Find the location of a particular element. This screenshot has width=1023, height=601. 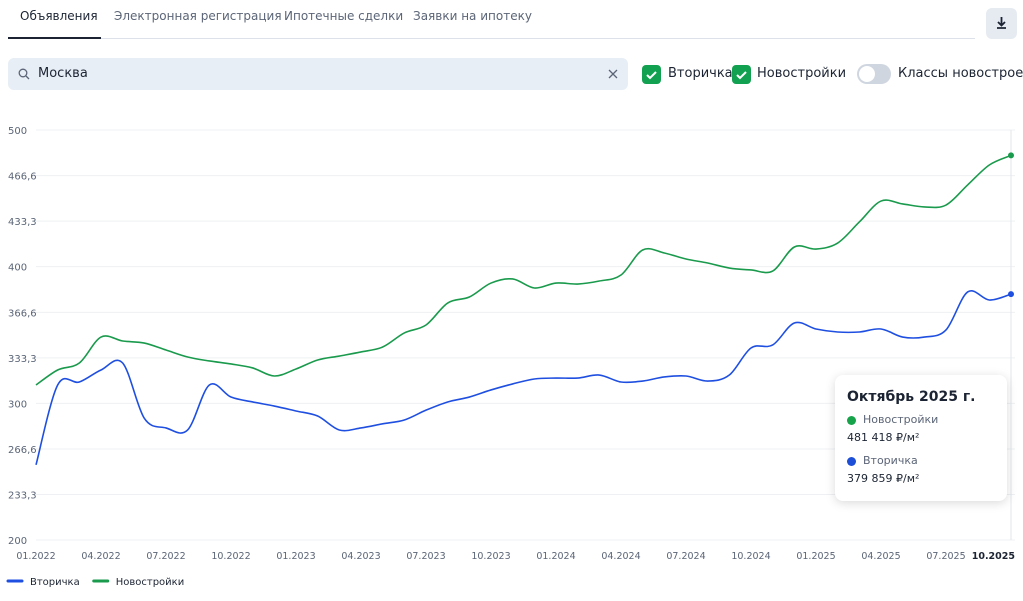

x-tick-label: 07.2023 is located at coordinates (425, 556).